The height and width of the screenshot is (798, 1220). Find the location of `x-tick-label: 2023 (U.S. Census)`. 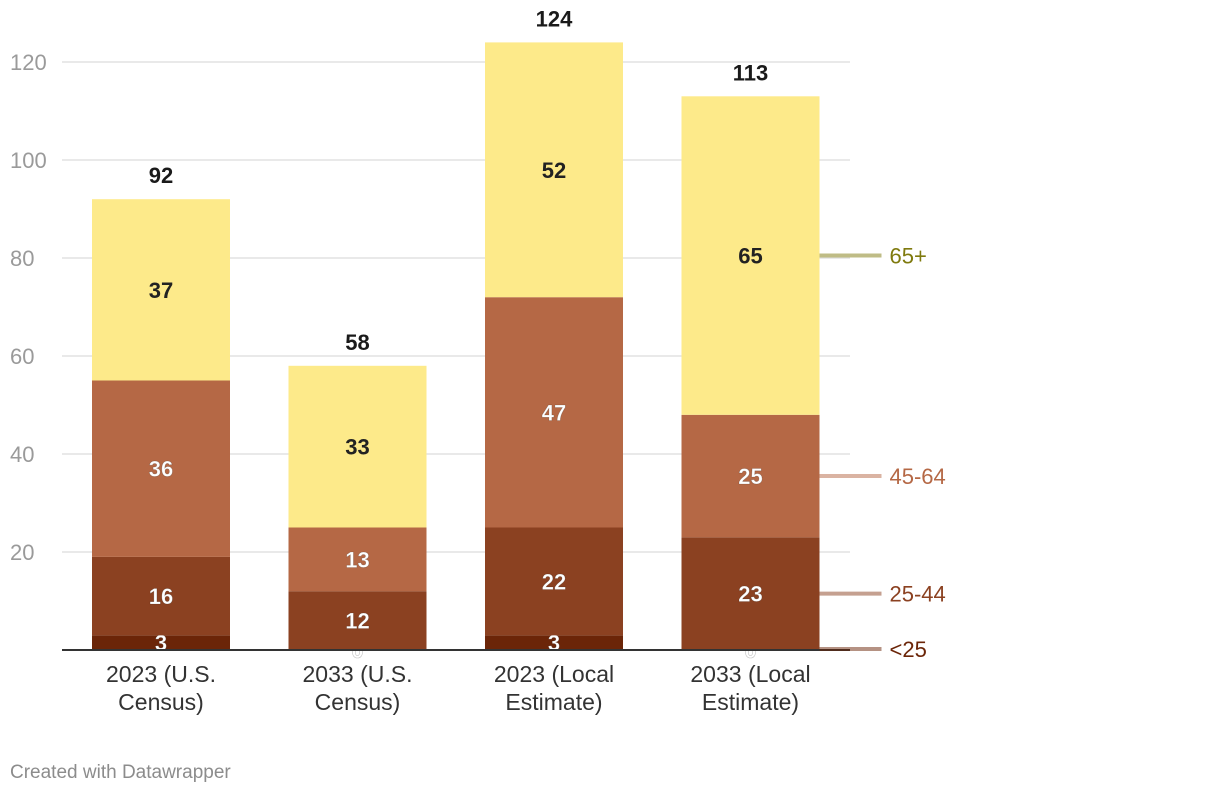

x-tick-label: 2023 (U.S. Census) is located at coordinates (161, 688).